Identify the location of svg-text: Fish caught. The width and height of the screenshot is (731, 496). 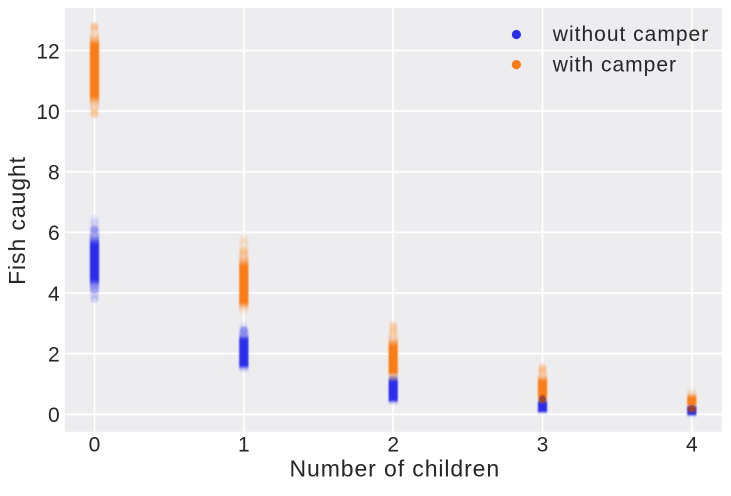
(17, 220).